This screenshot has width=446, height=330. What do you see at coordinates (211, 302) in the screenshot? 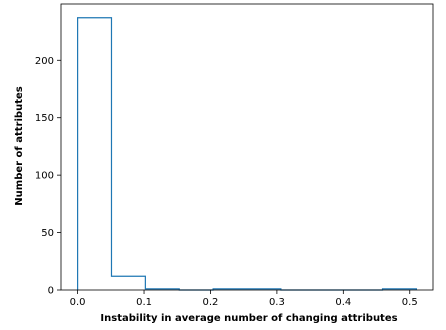
I see `x-tick-label: 0.2` at bounding box center [211, 302].